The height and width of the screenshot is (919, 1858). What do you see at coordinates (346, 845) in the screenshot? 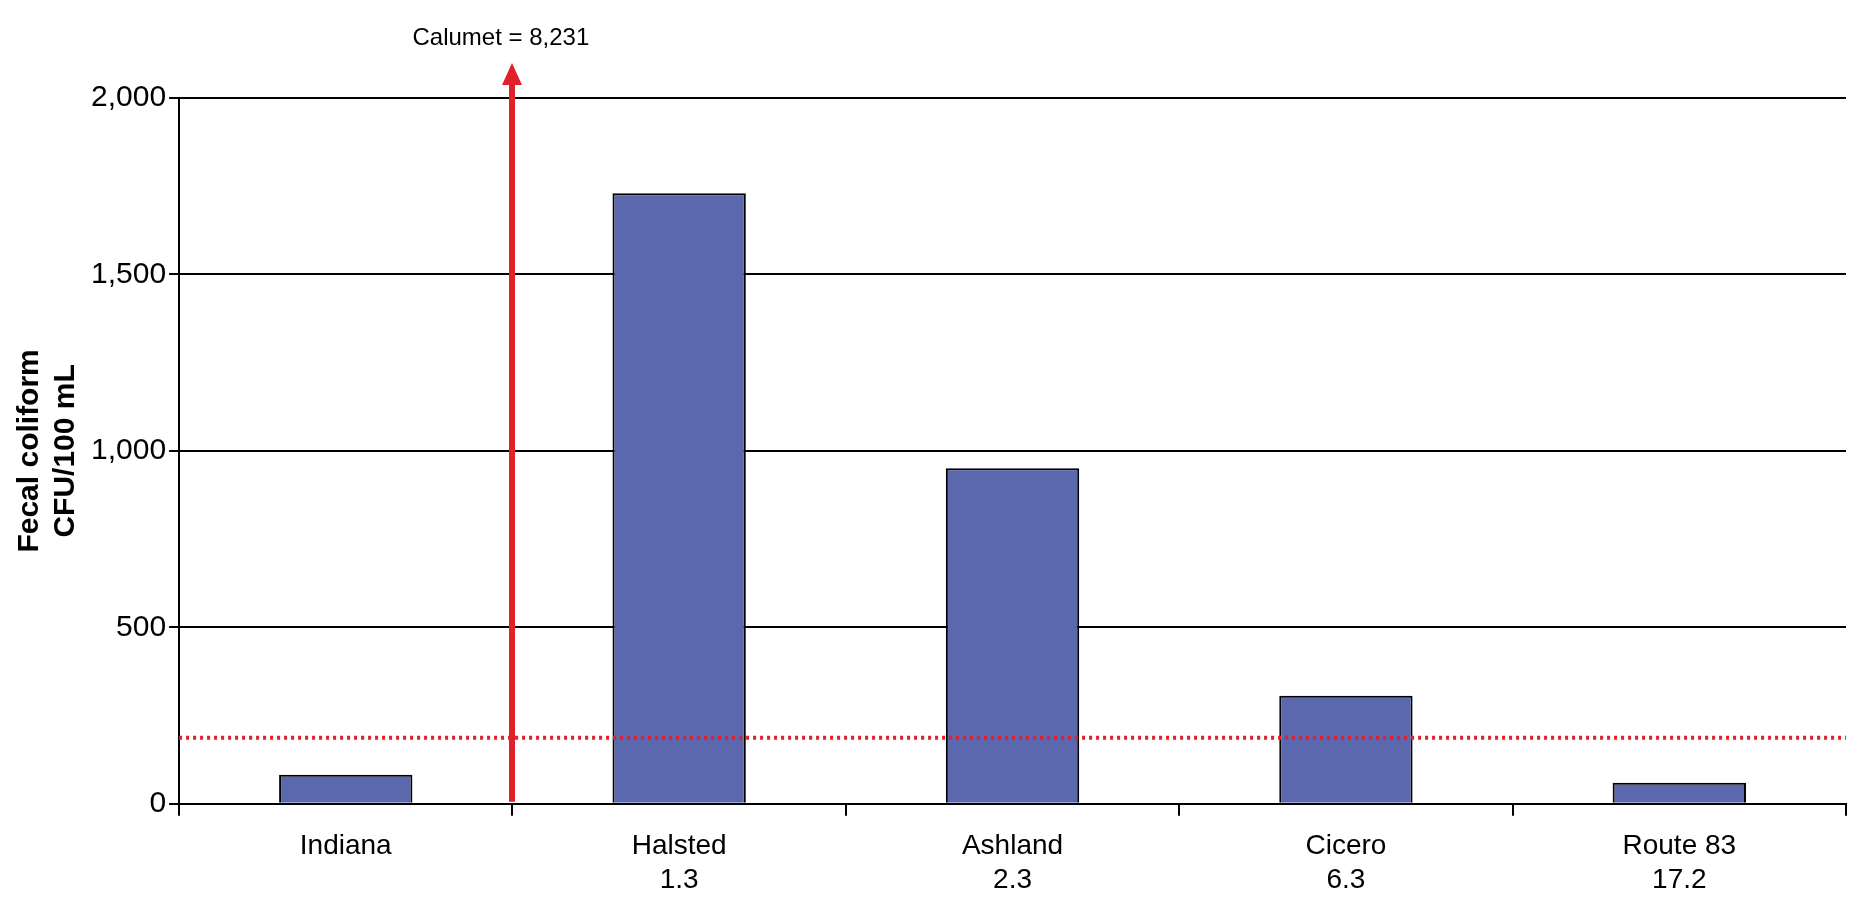
I see `x-tick-label: Indiana` at bounding box center [346, 845].